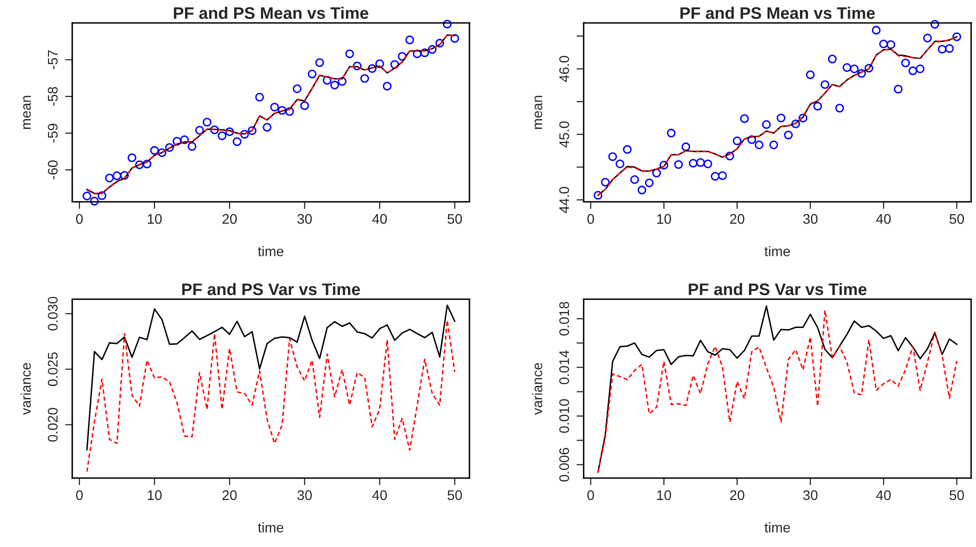  Describe the element at coordinates (564, 69) in the screenshot. I see `y-tick-label: 46.0` at that location.